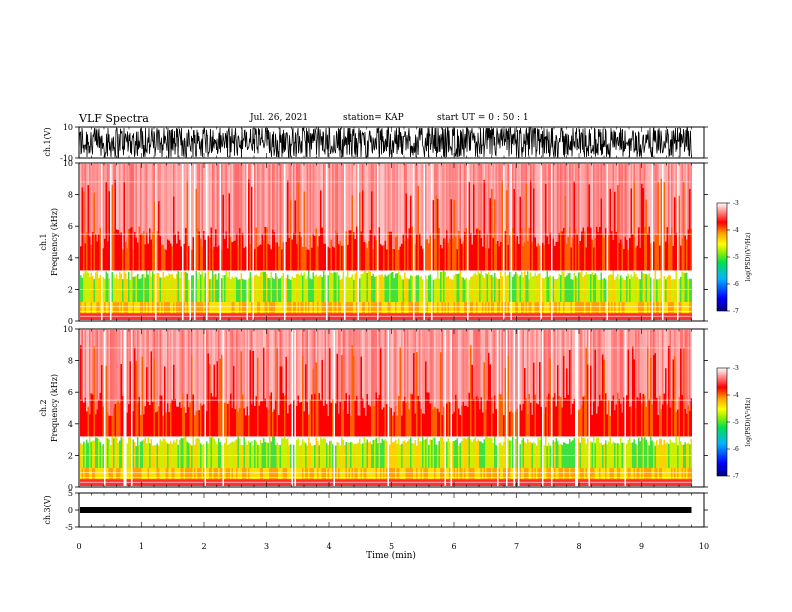 The height and width of the screenshot is (612, 792). Describe the element at coordinates (373, 118) in the screenshot. I see `station-label: station= KAP` at that location.